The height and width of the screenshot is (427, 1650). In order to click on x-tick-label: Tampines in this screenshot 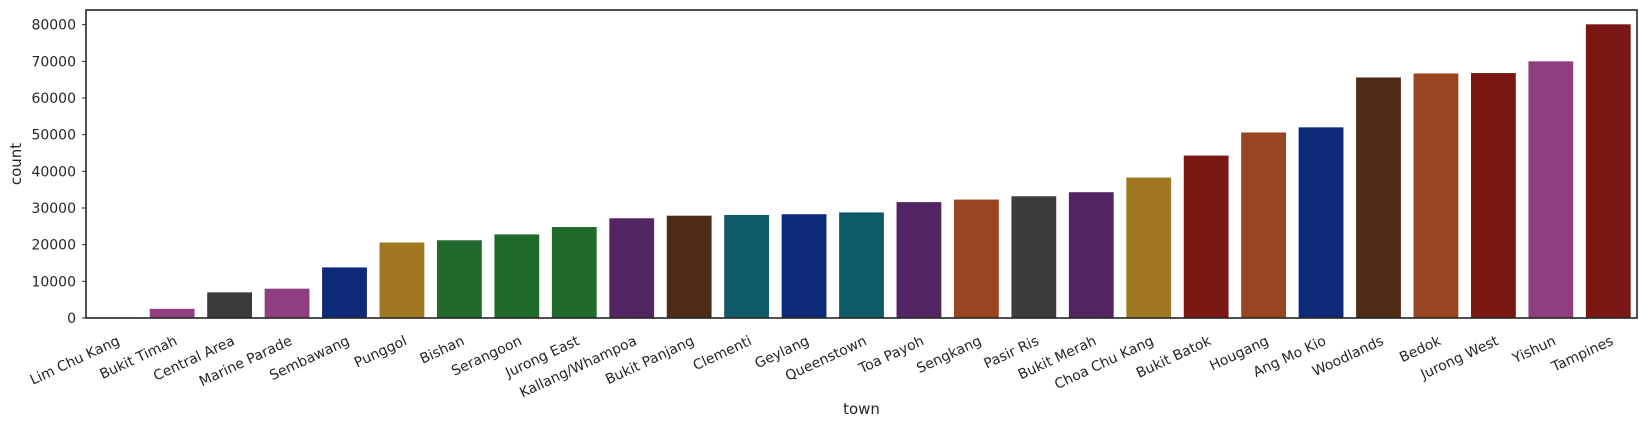, I will do `click(1581, 354)`.